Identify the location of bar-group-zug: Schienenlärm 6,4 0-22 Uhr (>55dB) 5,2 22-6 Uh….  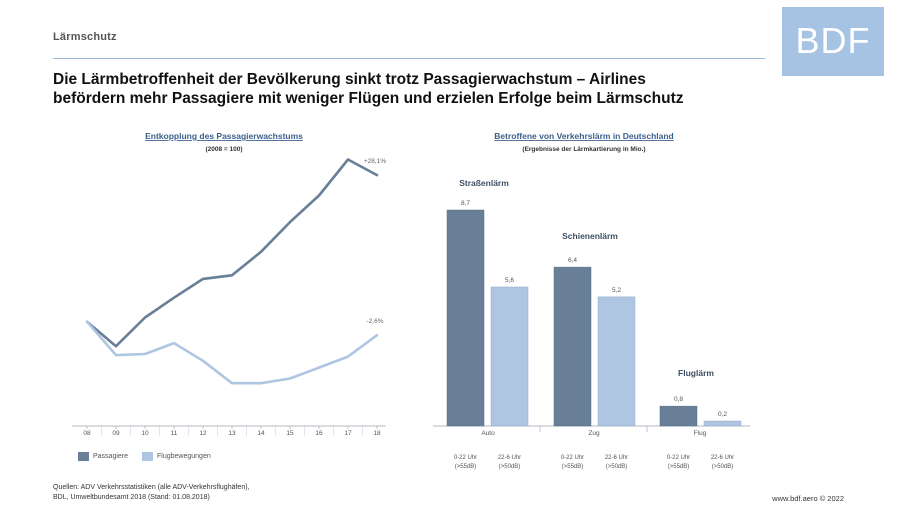
(594, 350).